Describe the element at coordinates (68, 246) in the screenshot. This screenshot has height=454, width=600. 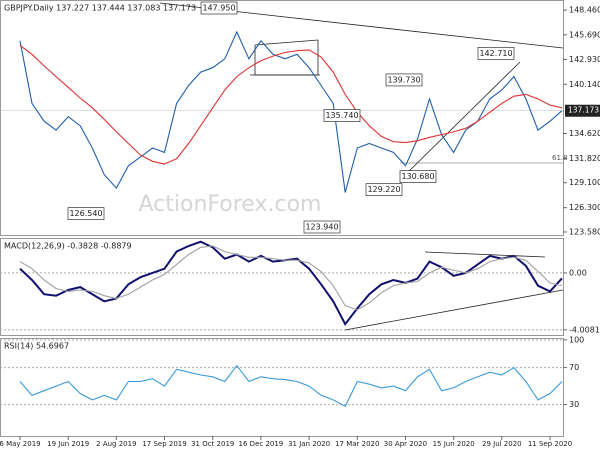
I see `panel-title: MACD(12,26,9) -0.3828 -0.8879` at that location.